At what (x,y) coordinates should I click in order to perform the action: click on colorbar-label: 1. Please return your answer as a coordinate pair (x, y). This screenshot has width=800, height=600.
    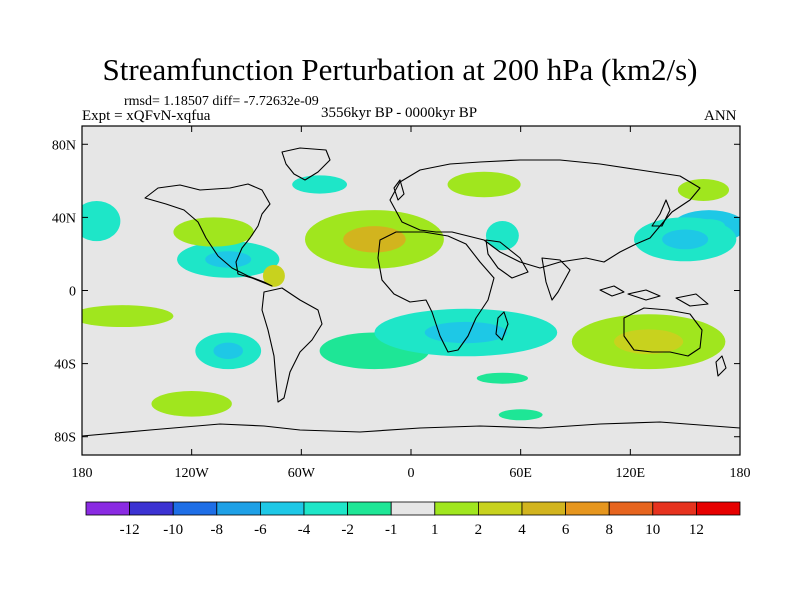
    Looking at the image, I should click on (435, 530).